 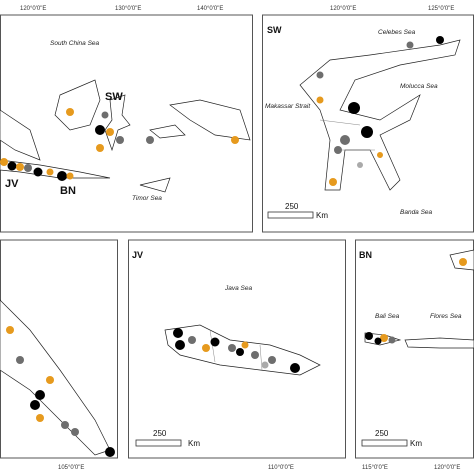 I want to click on tick-label: 125°0'0"E, so click(x=441, y=9).